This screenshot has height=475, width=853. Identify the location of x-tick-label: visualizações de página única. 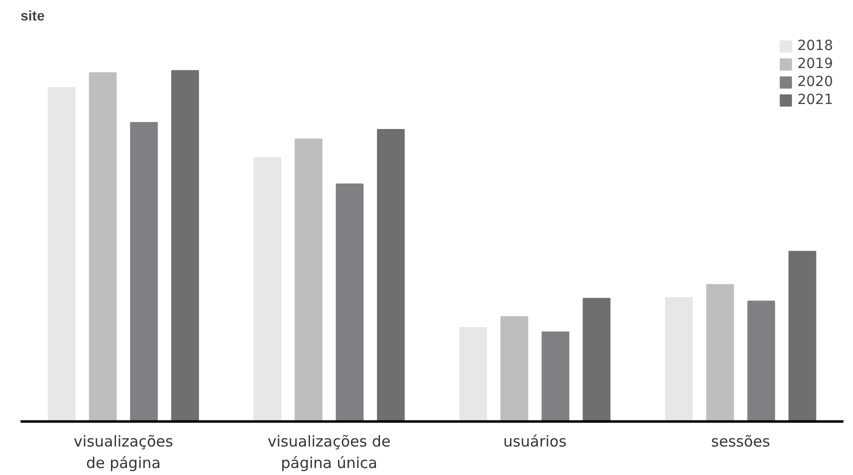
(329, 452).